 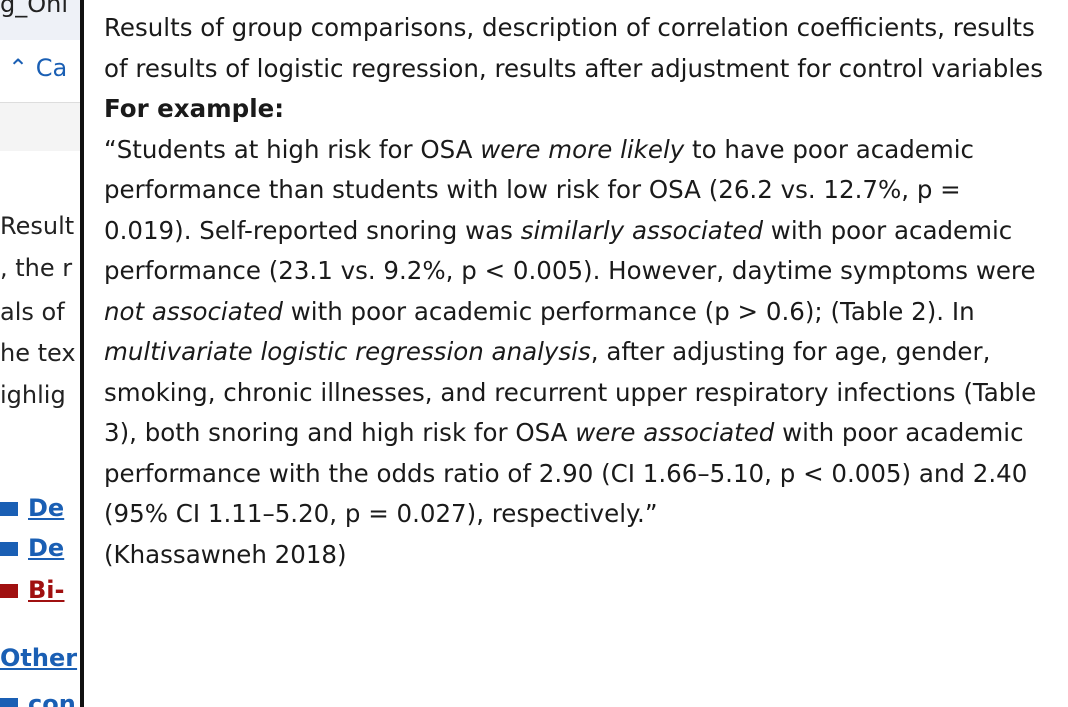 What do you see at coordinates (33, 395) in the screenshot?
I see `background-text: ighlig` at bounding box center [33, 395].